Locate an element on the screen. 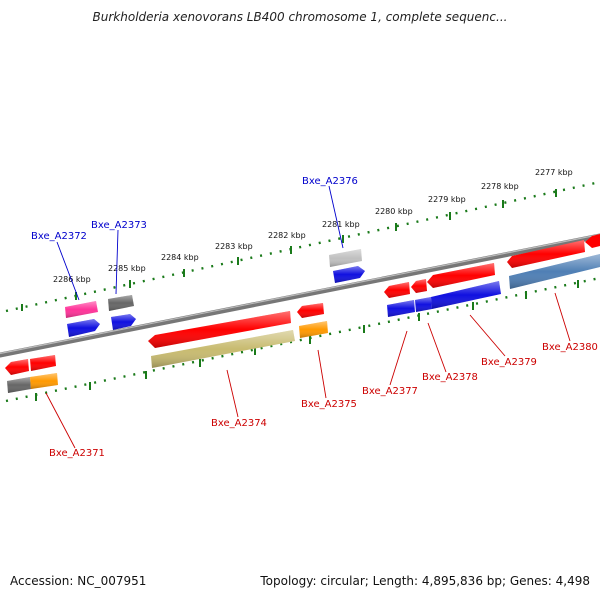 This screenshot has height=600, width=600. ruler-label: 2284 kbp is located at coordinates (180, 257).